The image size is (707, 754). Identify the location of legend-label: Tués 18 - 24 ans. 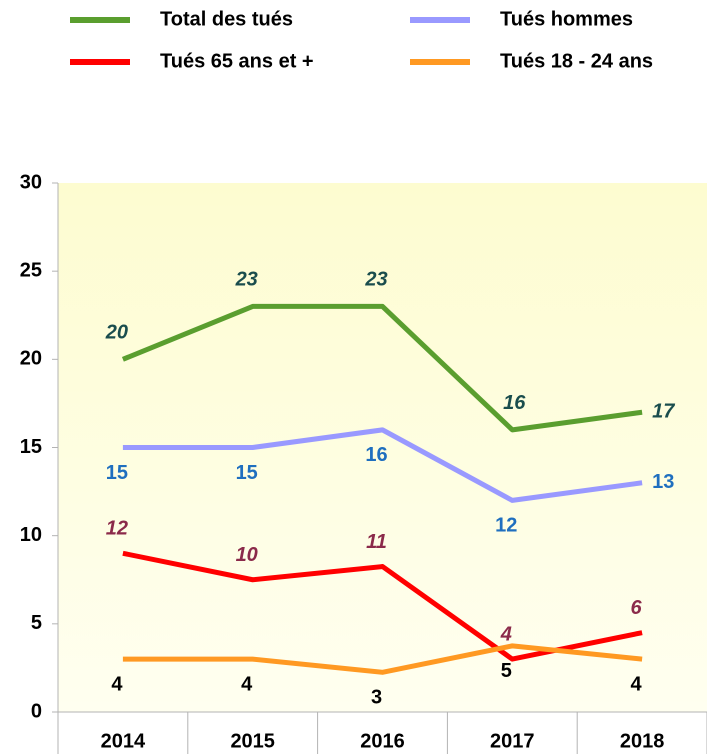
(576, 61).